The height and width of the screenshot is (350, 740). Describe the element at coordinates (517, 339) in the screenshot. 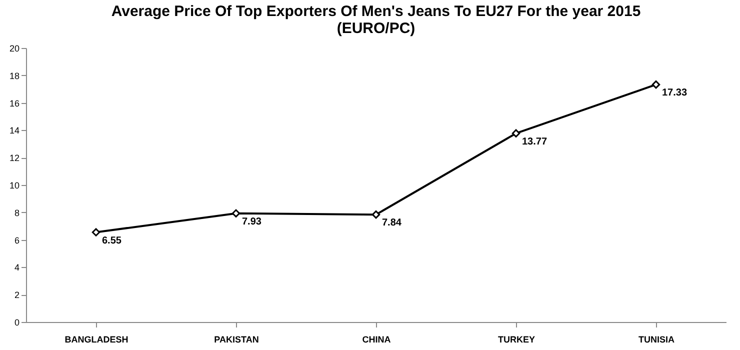

I see `x-tick-label: TURKEY` at that location.